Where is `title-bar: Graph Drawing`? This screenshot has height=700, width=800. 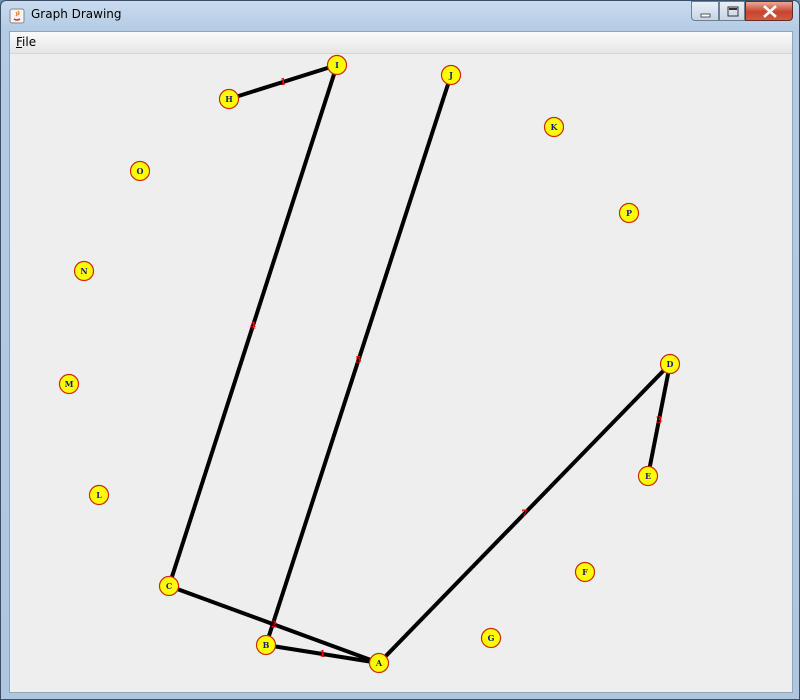 title-bar: Graph Drawing is located at coordinates (400, 16).